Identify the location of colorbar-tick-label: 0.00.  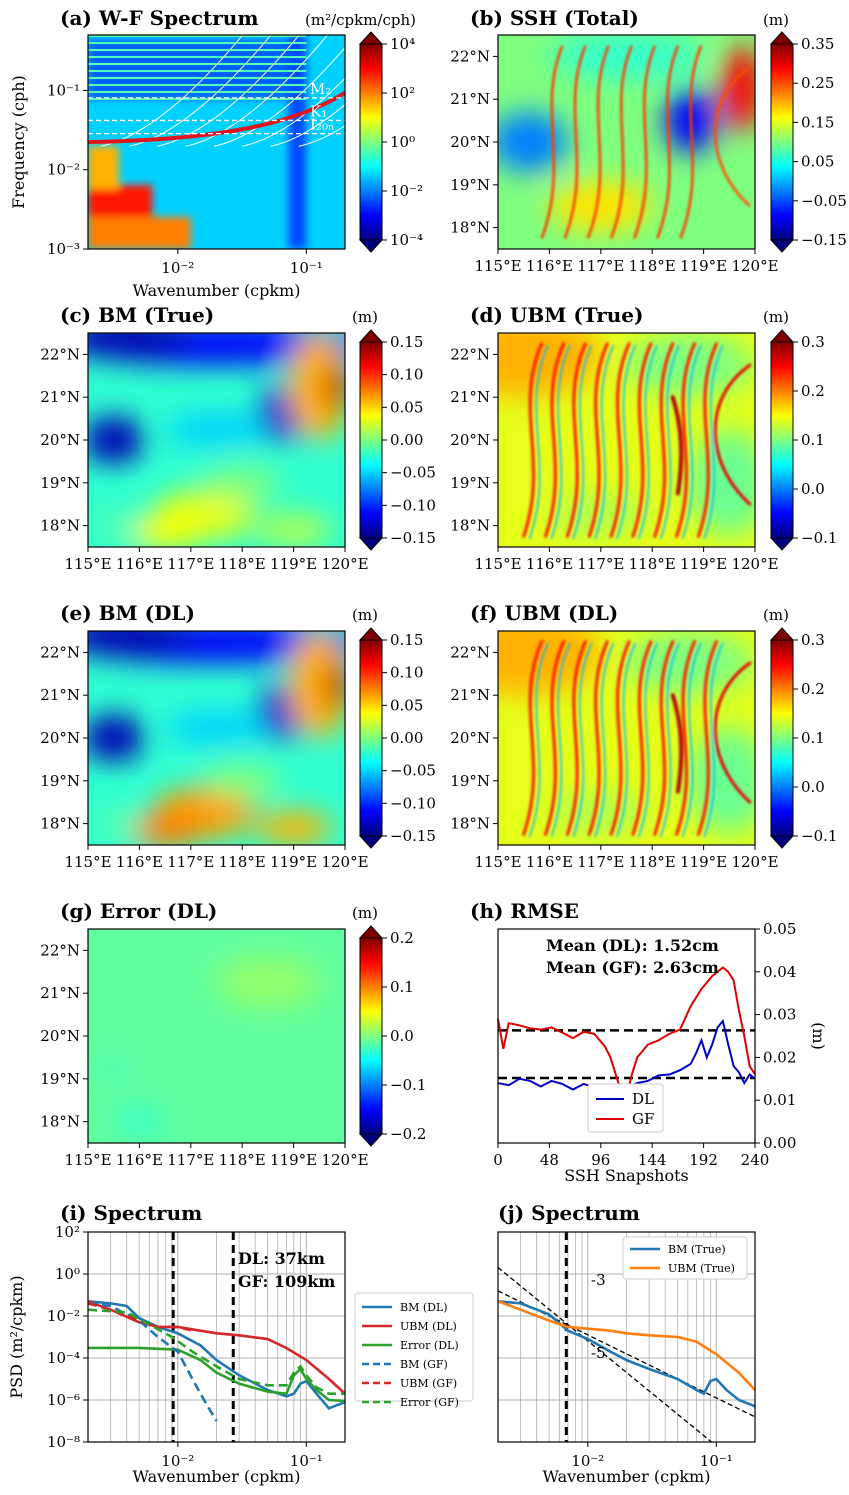
(406, 440).